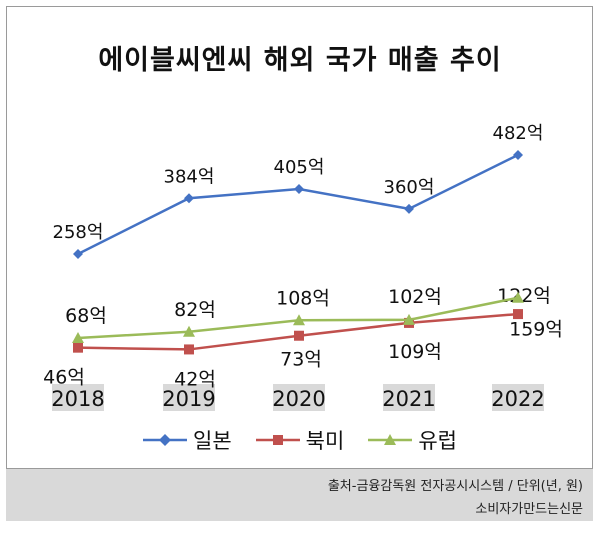 The image size is (600, 544). Describe the element at coordinates (277, 440) in the screenshot. I see `legend-marker-north-america-icon` at that location.